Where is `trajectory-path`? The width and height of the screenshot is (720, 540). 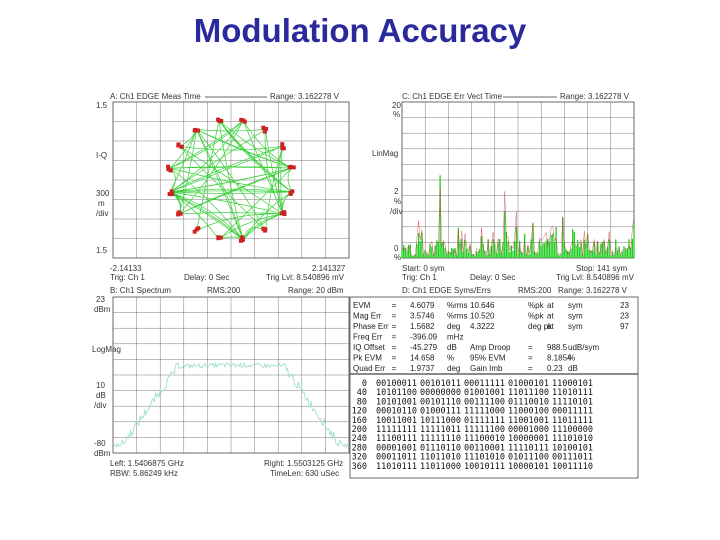 trajectory-path is located at coordinates (230, 180).